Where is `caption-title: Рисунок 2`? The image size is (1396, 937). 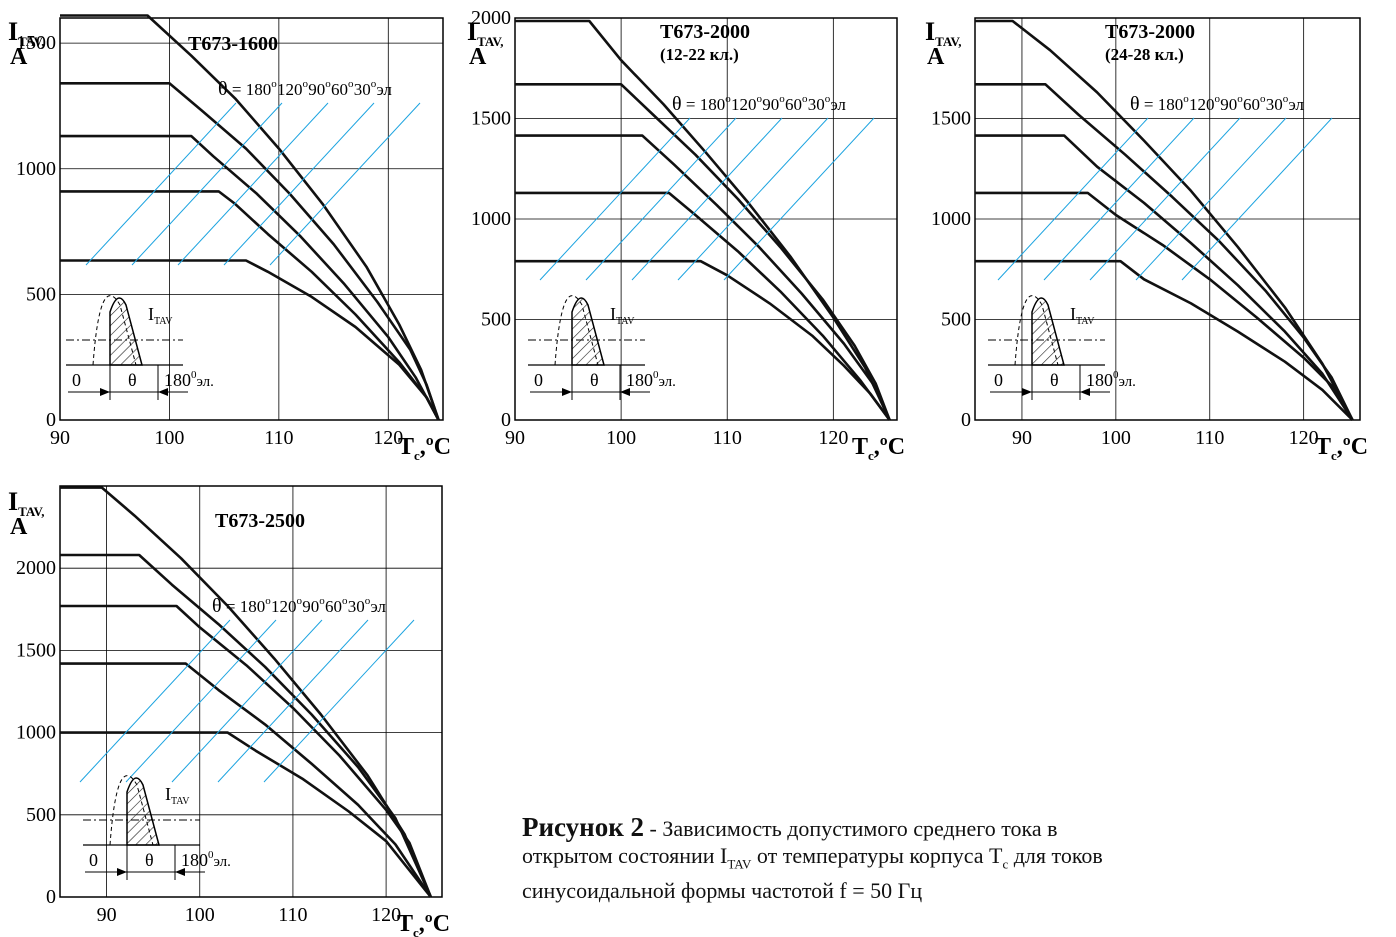
caption-title: Рисунок 2 is located at coordinates (583, 827).